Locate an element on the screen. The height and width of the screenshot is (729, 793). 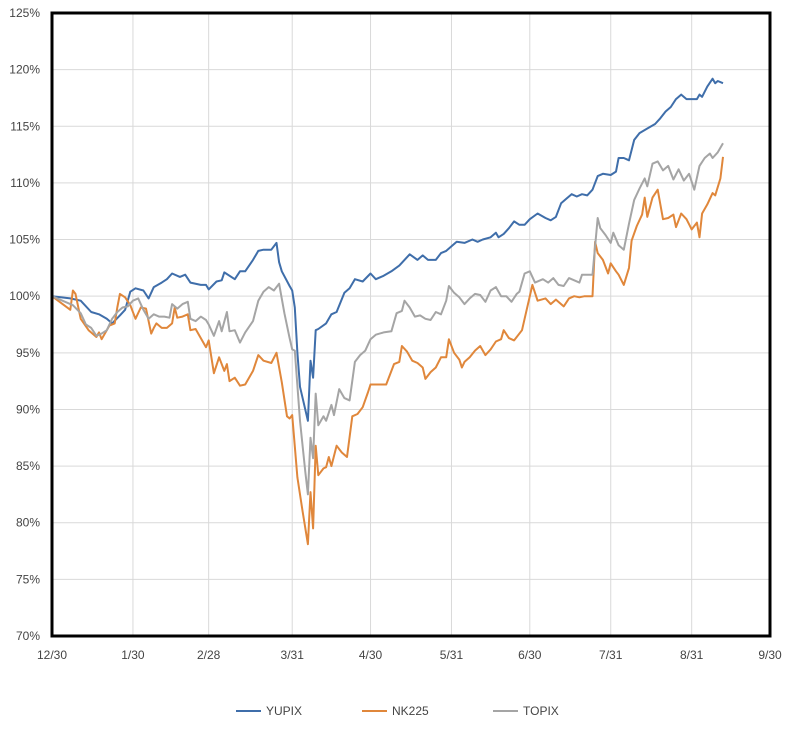
legend: YUPIX NK225 TOPIX is located at coordinates (397, 711).